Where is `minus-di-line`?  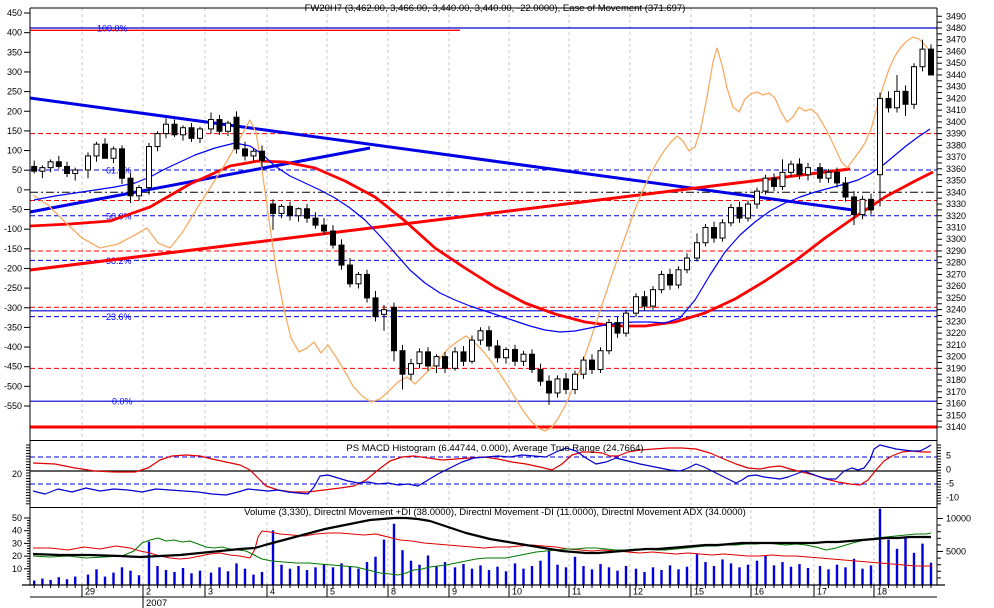
minus-di-line is located at coordinates (482, 548).